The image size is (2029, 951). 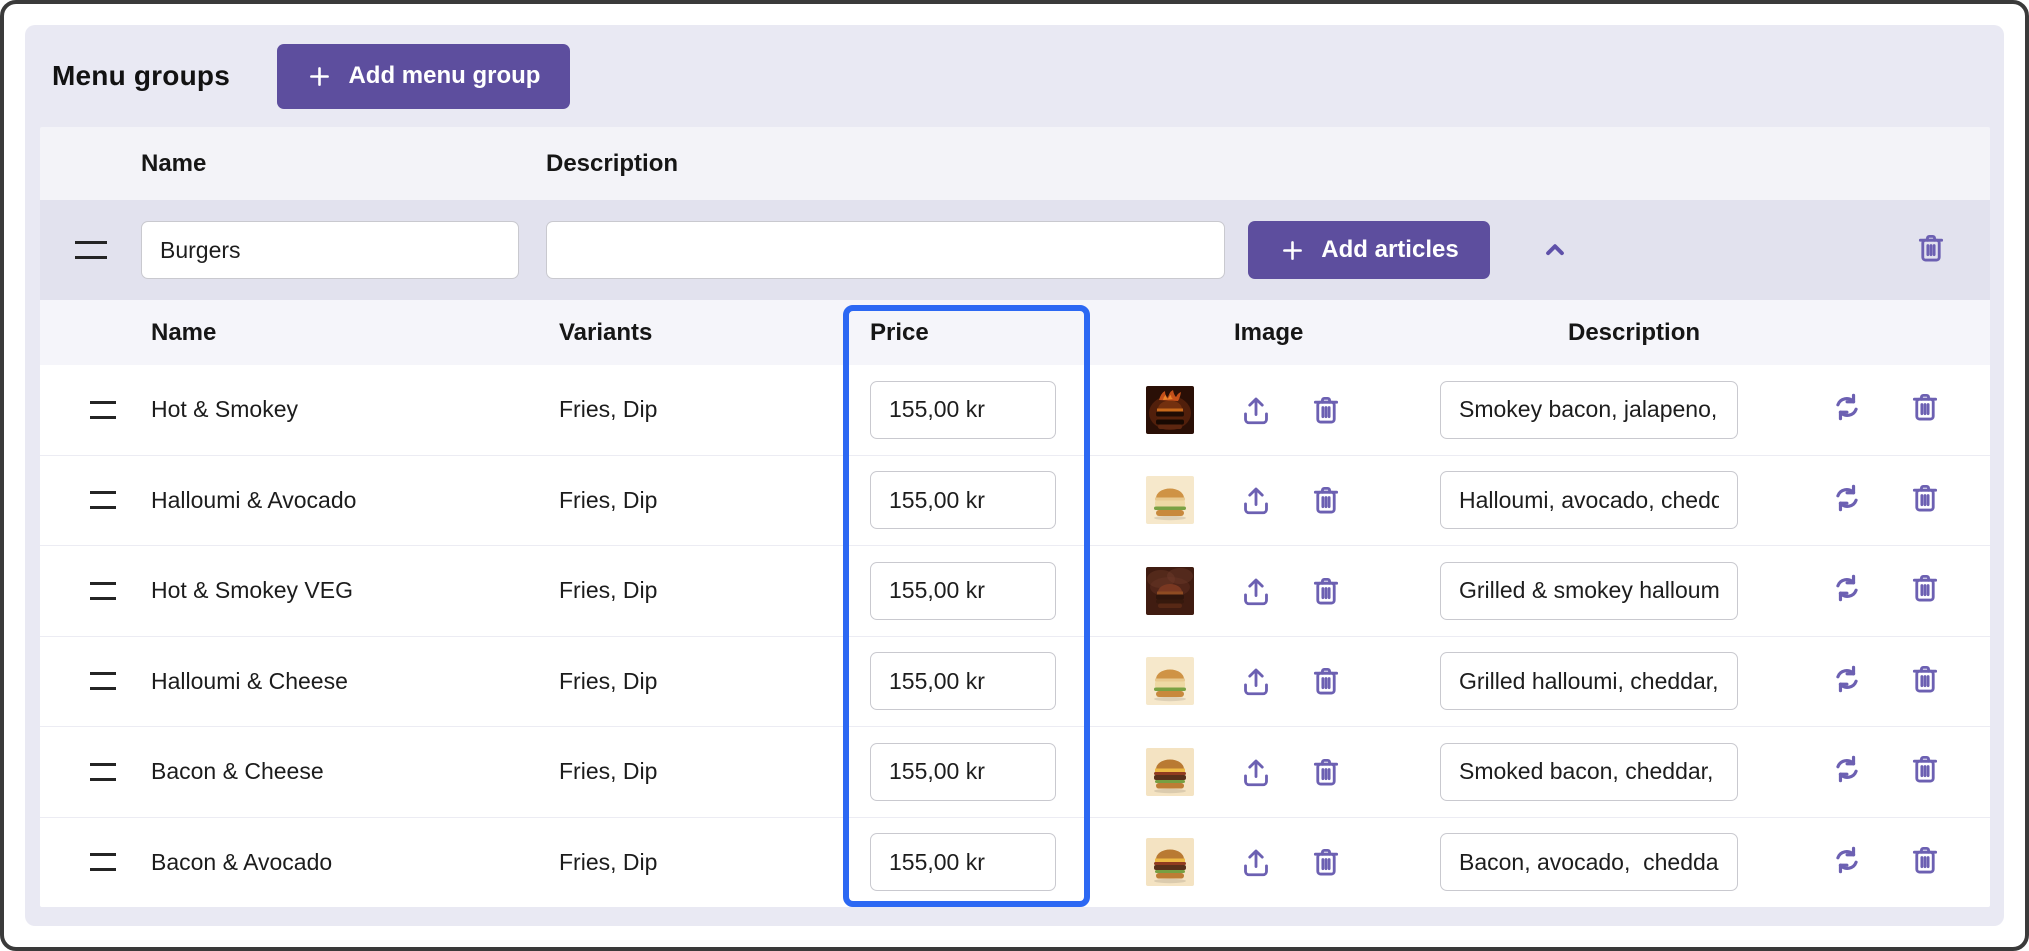 What do you see at coordinates (174, 163) in the screenshot?
I see `group-column-name: Name` at bounding box center [174, 163].